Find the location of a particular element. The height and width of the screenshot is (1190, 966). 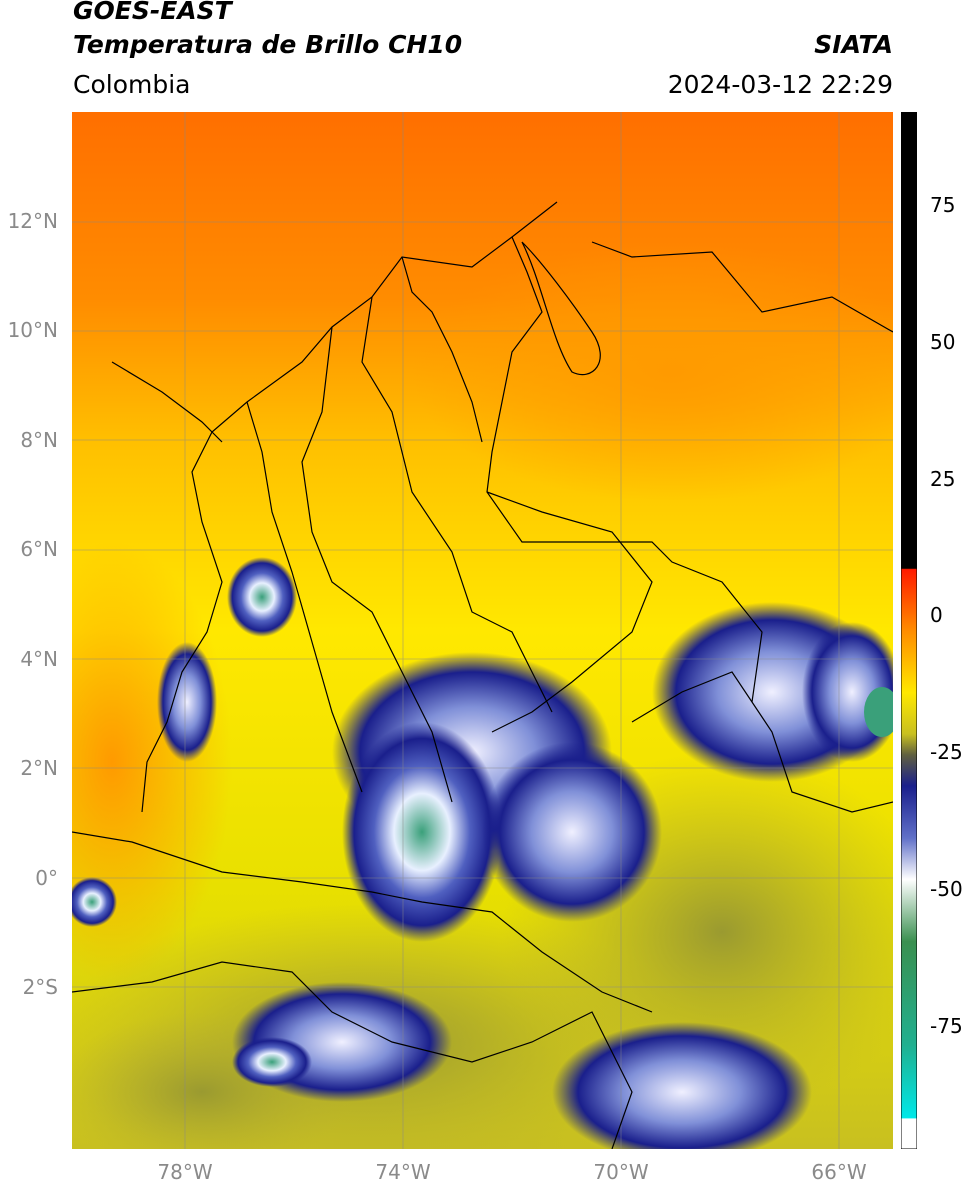

organization-label: SIATA is located at coordinates (853, 44).